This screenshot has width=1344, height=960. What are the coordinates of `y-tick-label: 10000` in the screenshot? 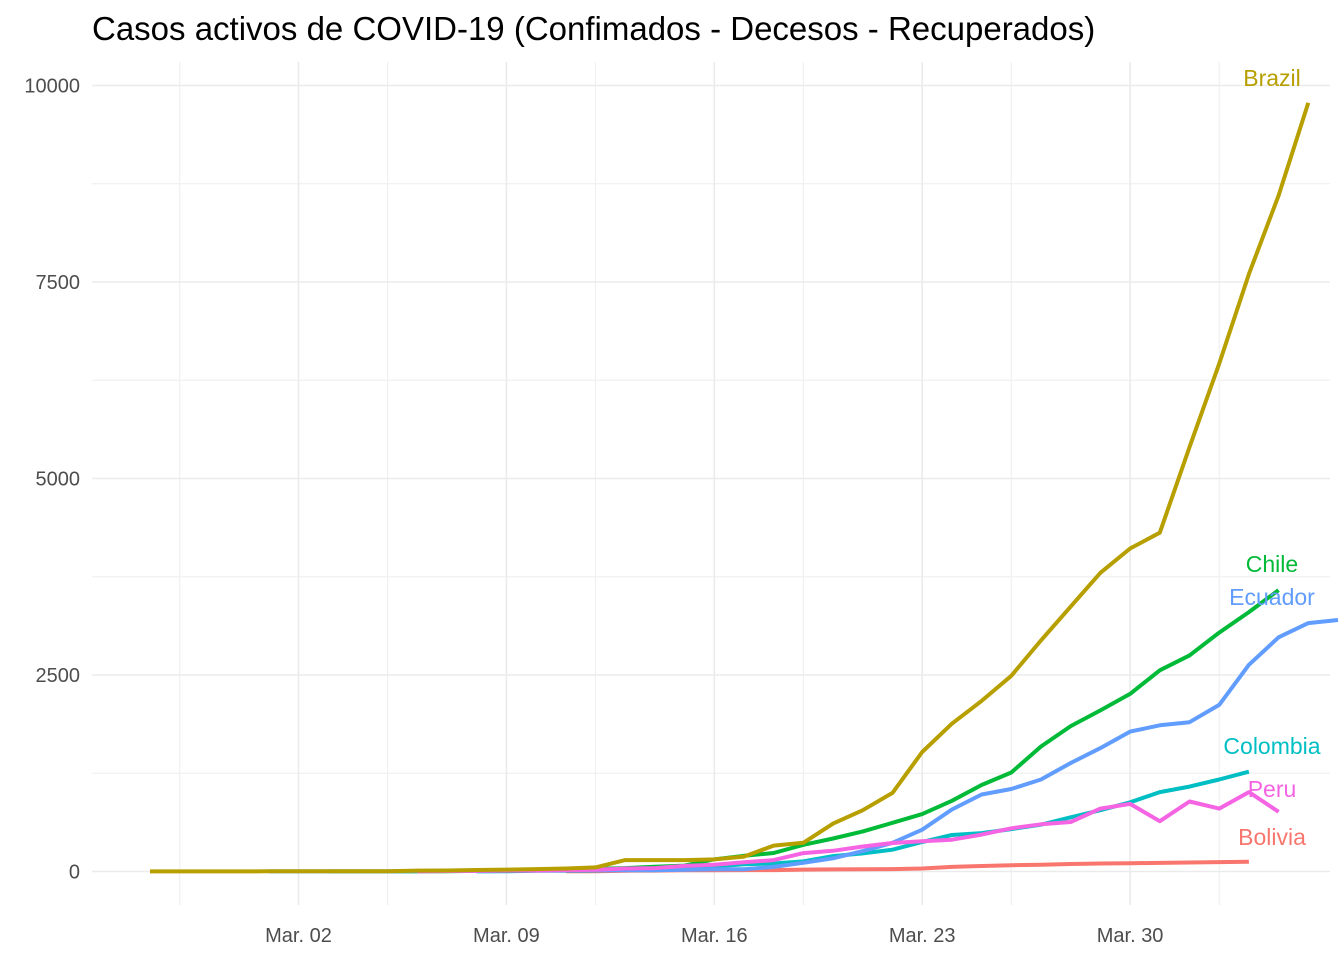 It's located at (52, 87).